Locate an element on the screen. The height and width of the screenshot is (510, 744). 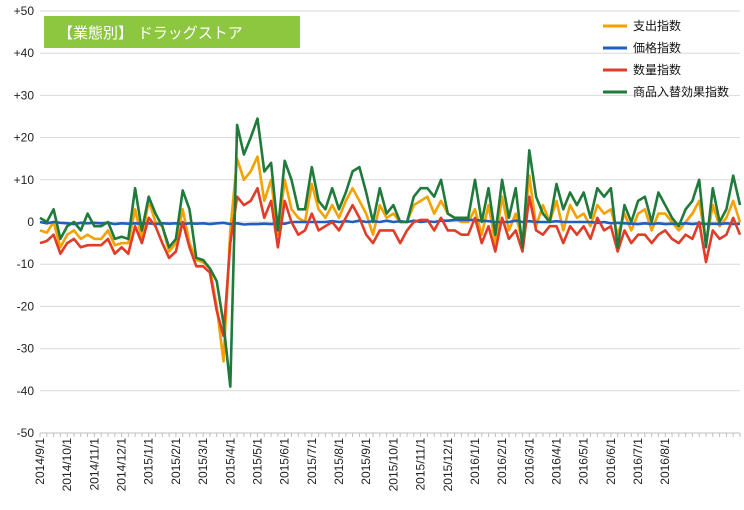
x-tick-label: 2015/10/1 is located at coordinates (393, 465).